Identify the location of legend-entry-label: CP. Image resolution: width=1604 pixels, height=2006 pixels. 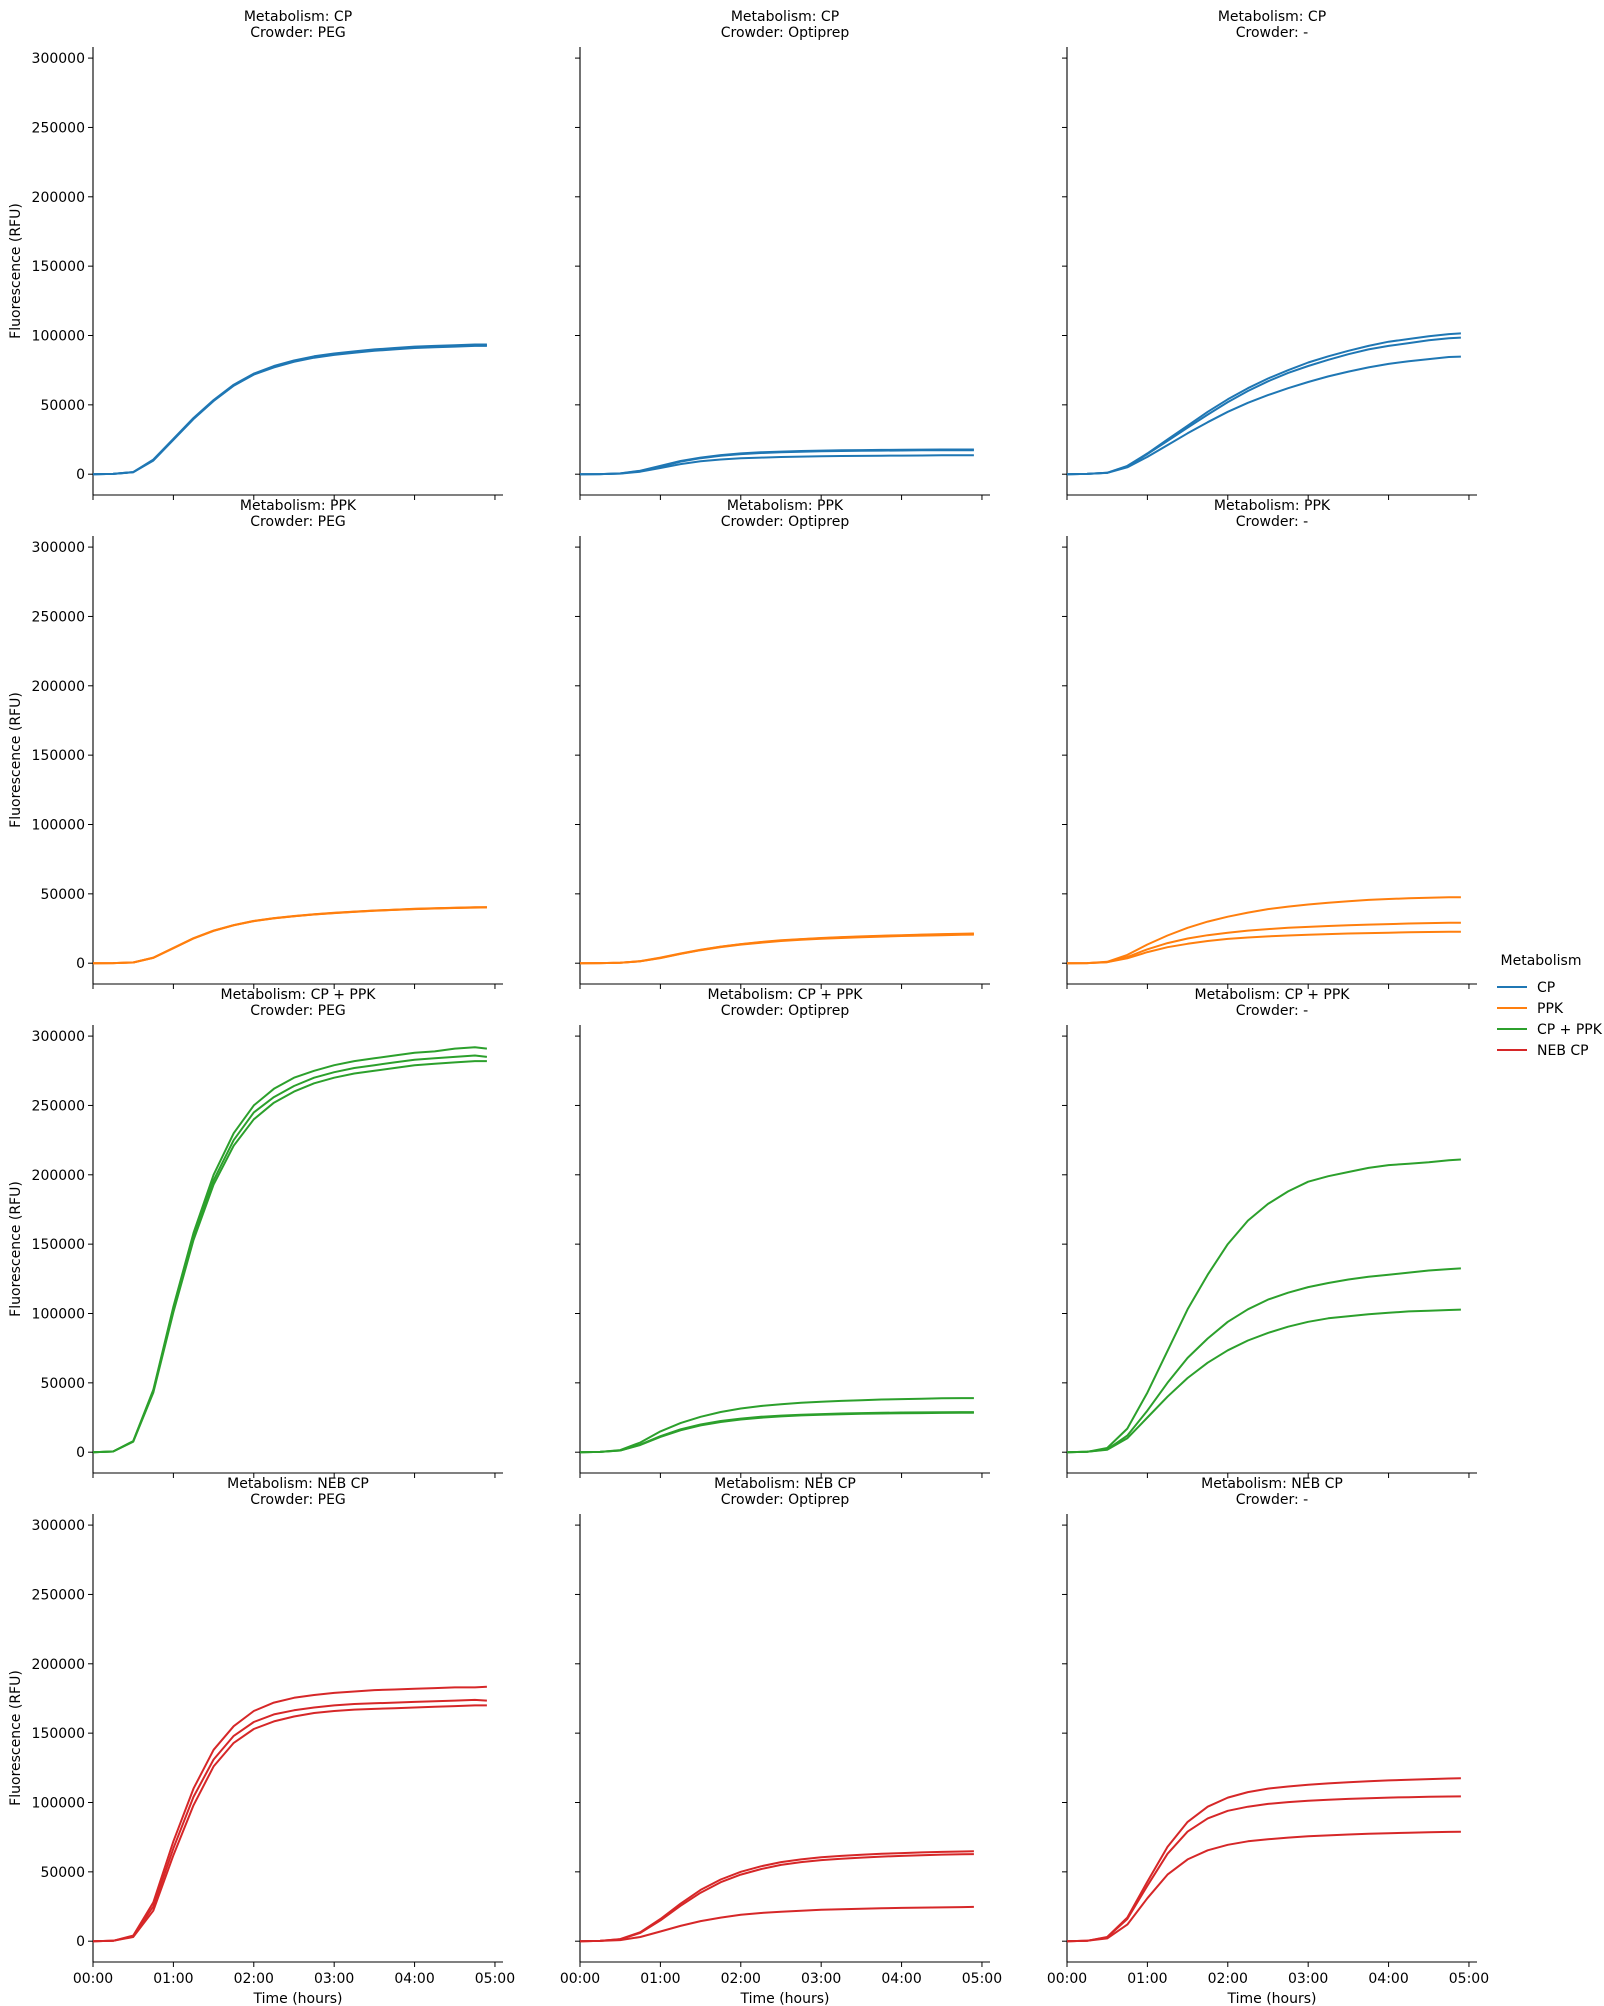
(1546, 988).